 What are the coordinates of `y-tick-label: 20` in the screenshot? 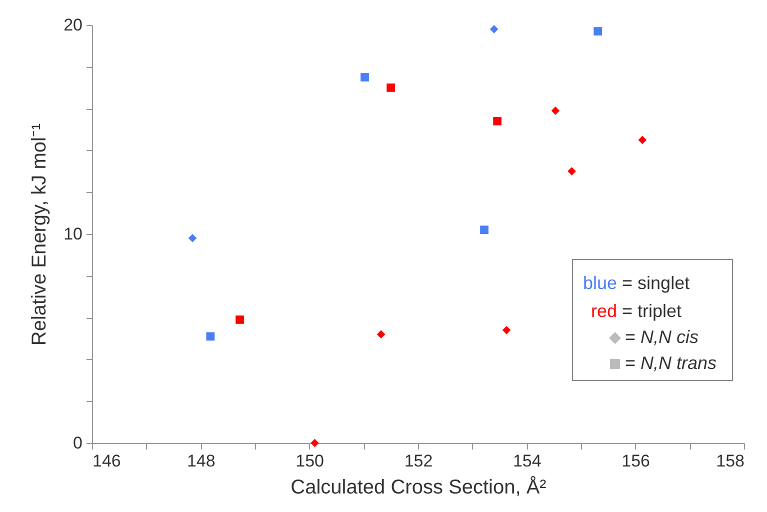 It's located at (73, 25).